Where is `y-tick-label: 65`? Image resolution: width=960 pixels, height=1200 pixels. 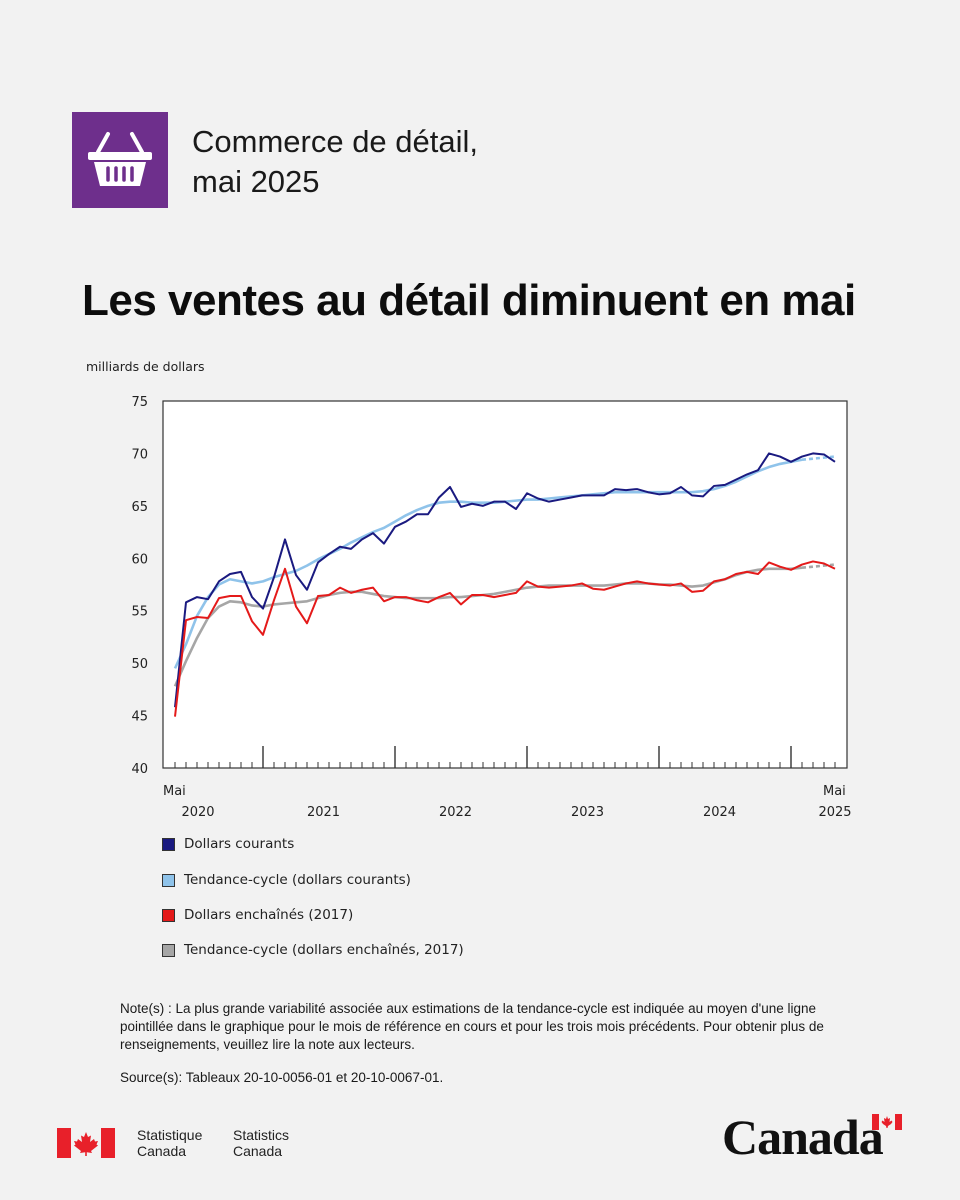
y-tick-label: 65 is located at coordinates (139, 507).